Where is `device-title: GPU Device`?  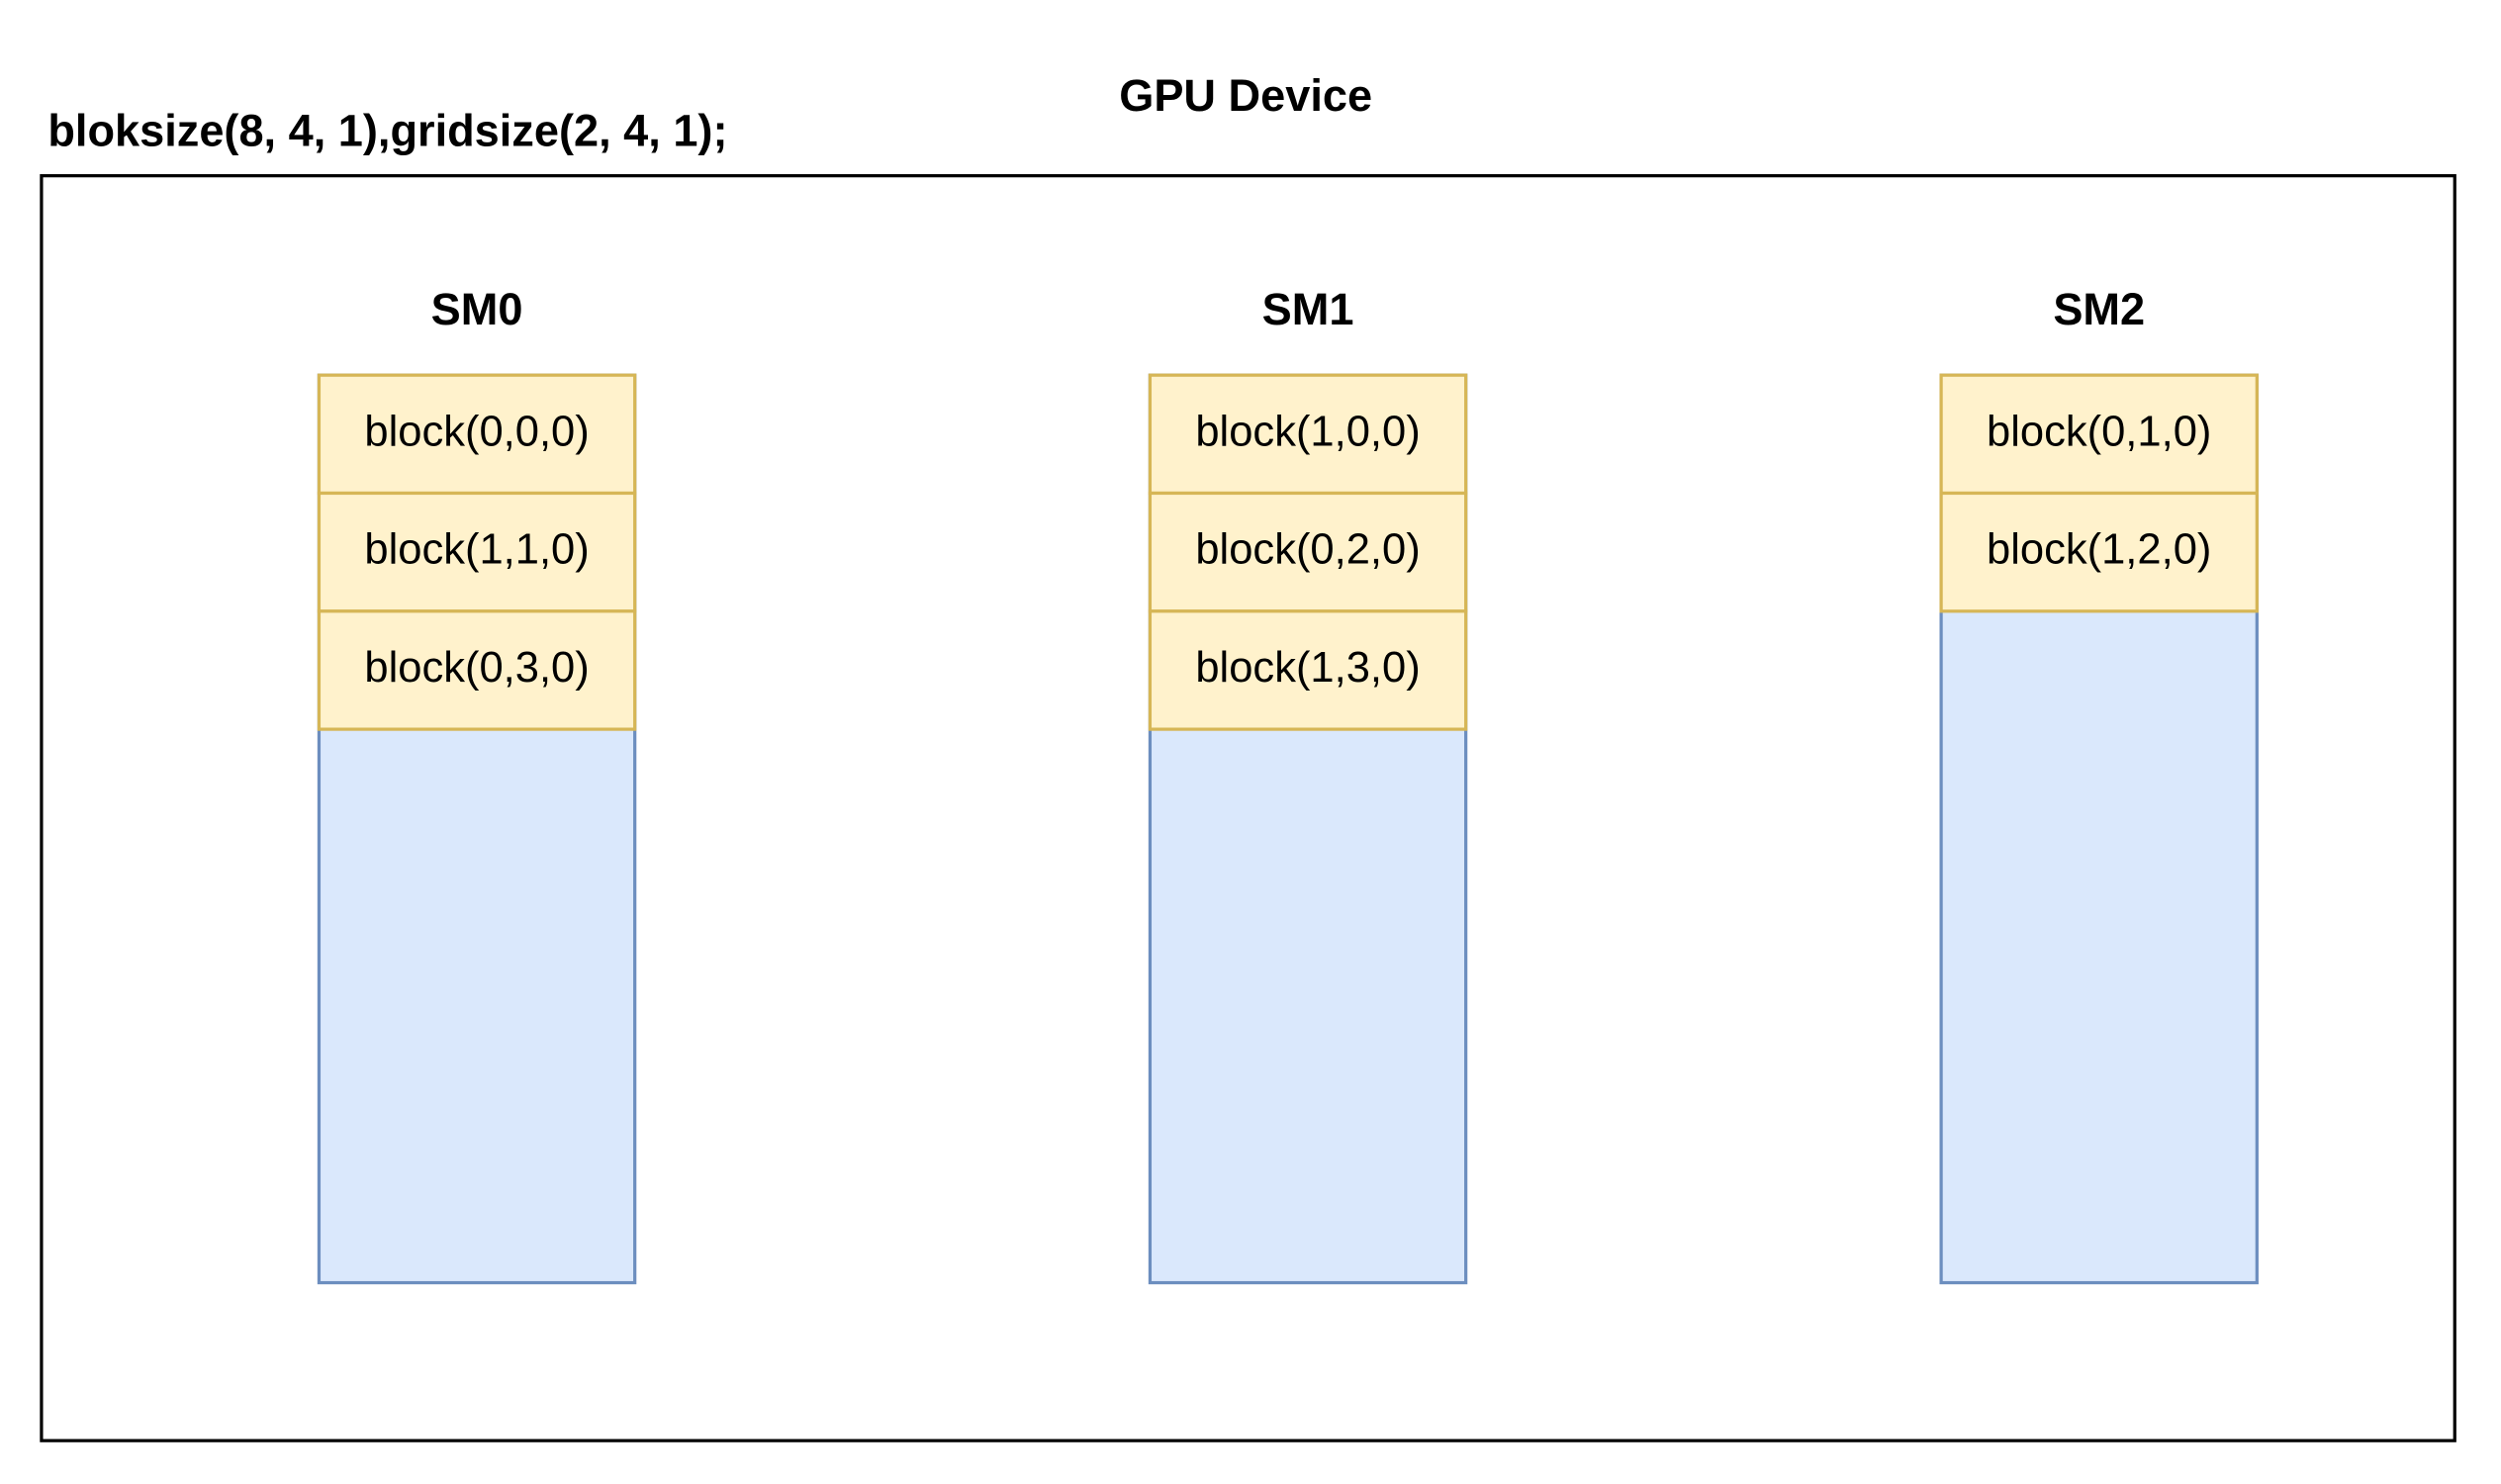 device-title: GPU Device is located at coordinates (1246, 95).